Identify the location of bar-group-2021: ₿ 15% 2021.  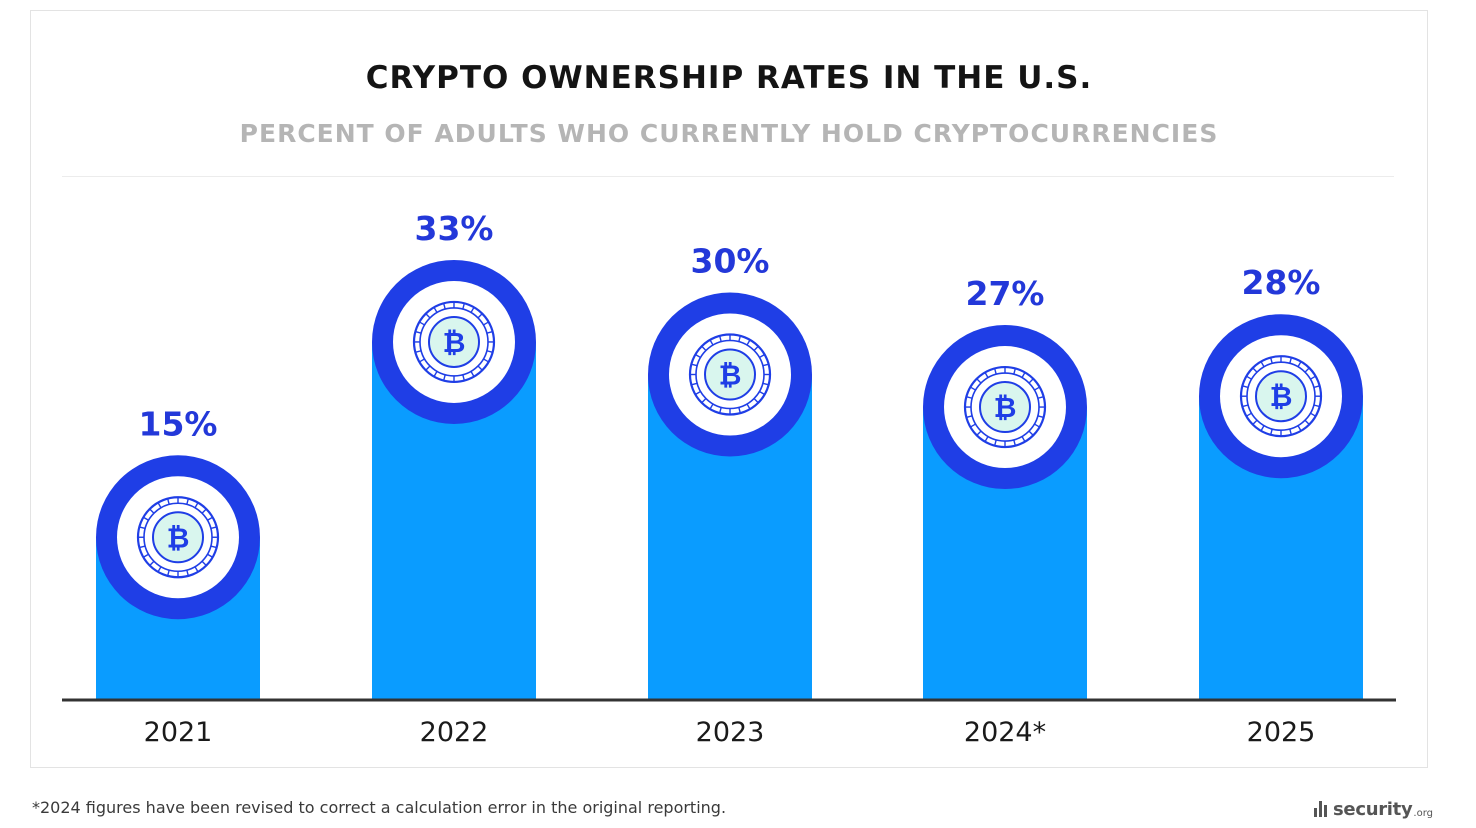
(178, 576).